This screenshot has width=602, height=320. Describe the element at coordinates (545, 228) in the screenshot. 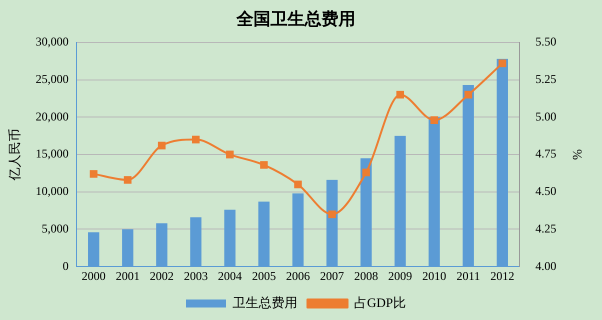

I see `y2-tick-label: 4.25` at that location.